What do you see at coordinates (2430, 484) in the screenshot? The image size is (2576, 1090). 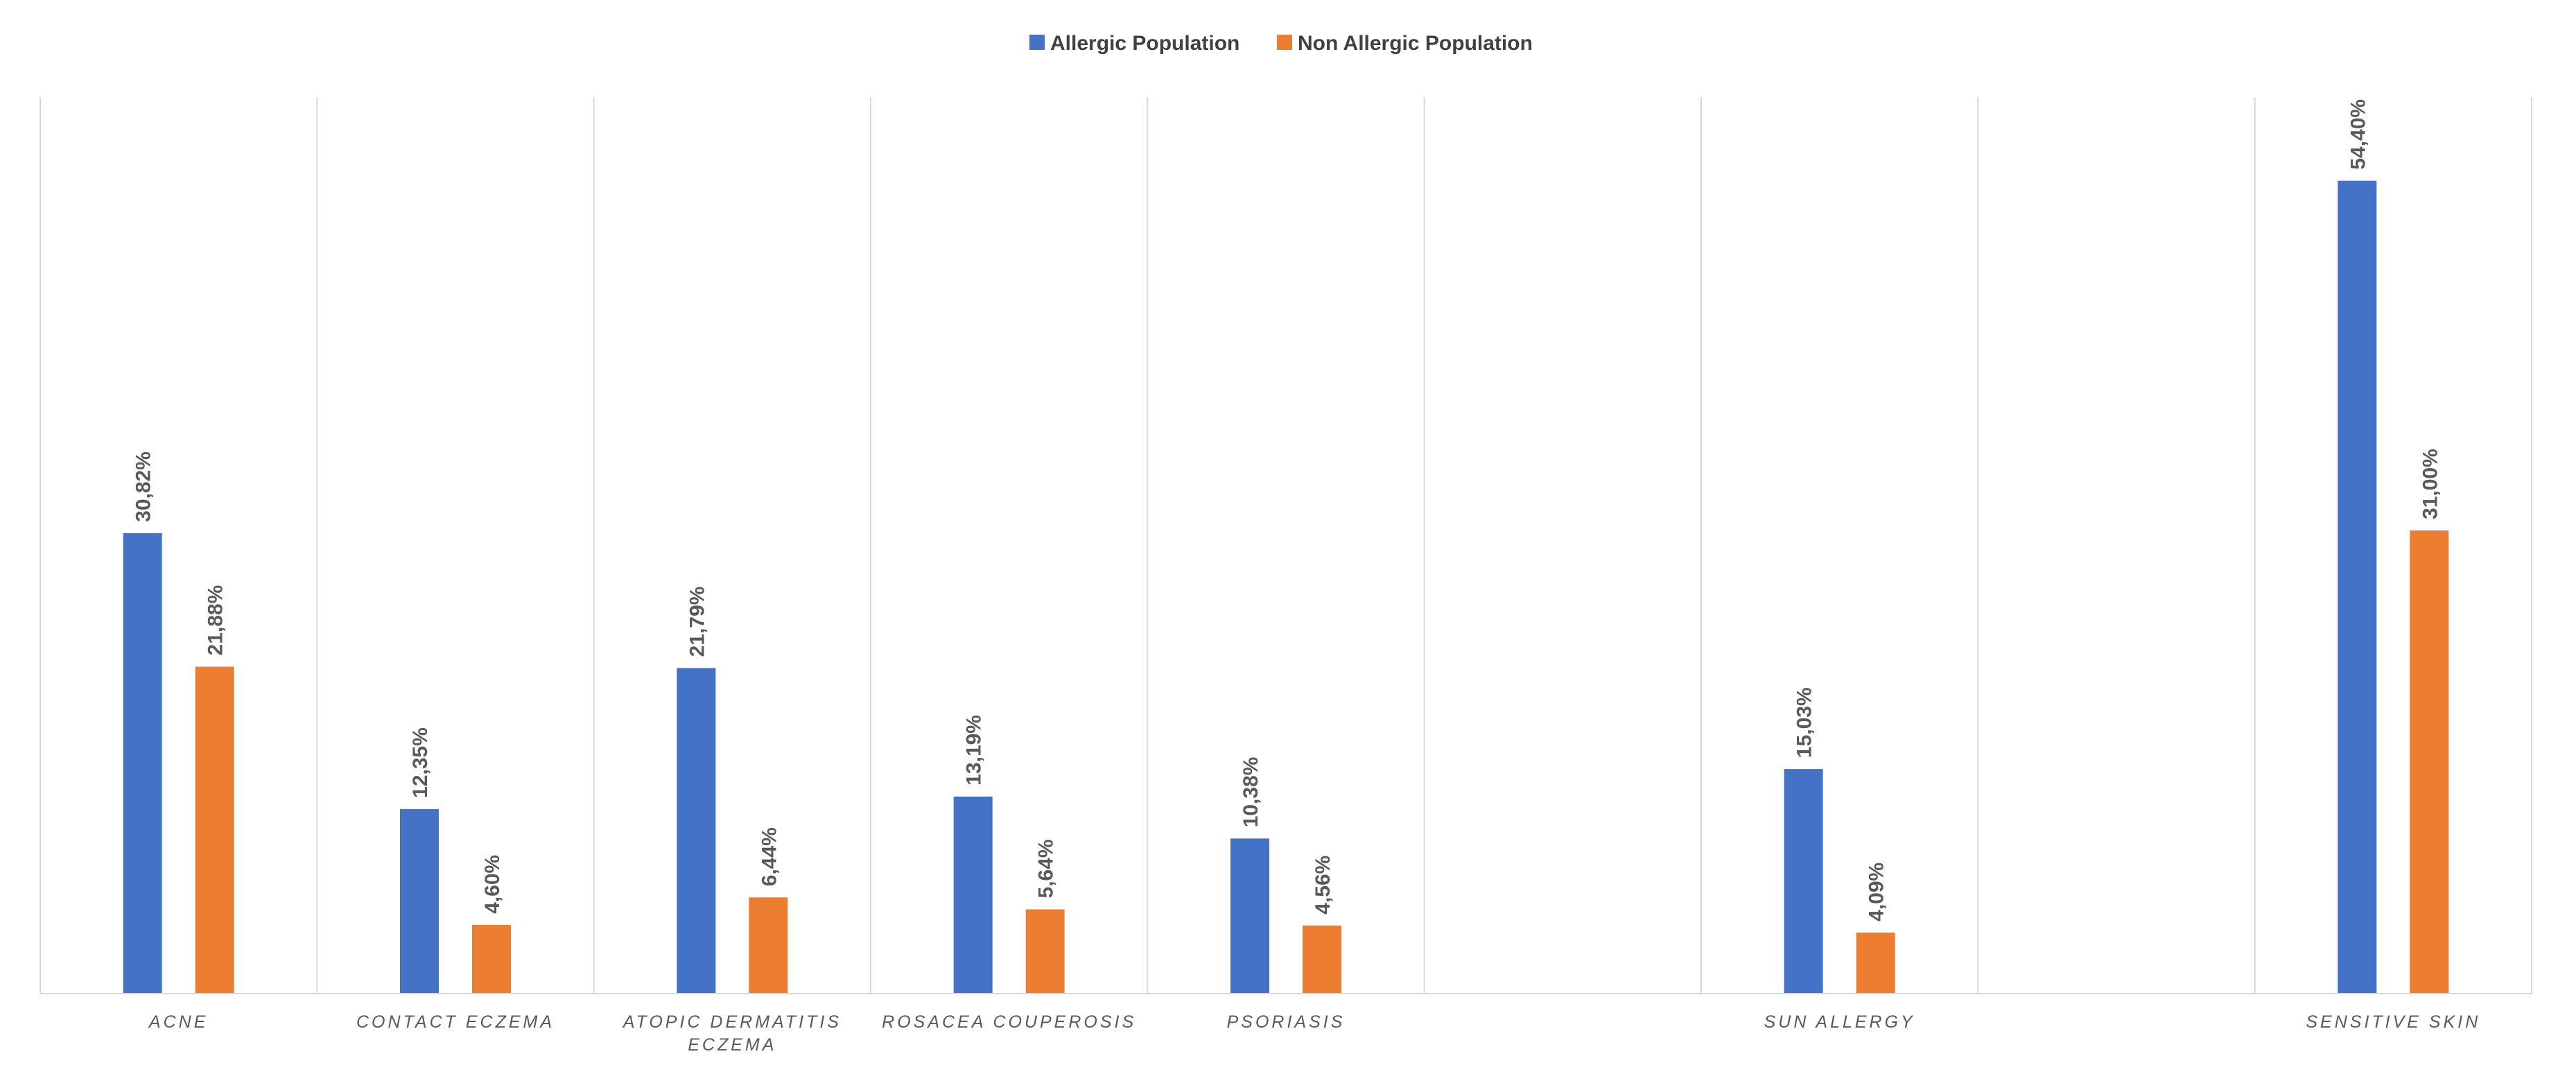 I see `data-label: 31,00%` at bounding box center [2430, 484].